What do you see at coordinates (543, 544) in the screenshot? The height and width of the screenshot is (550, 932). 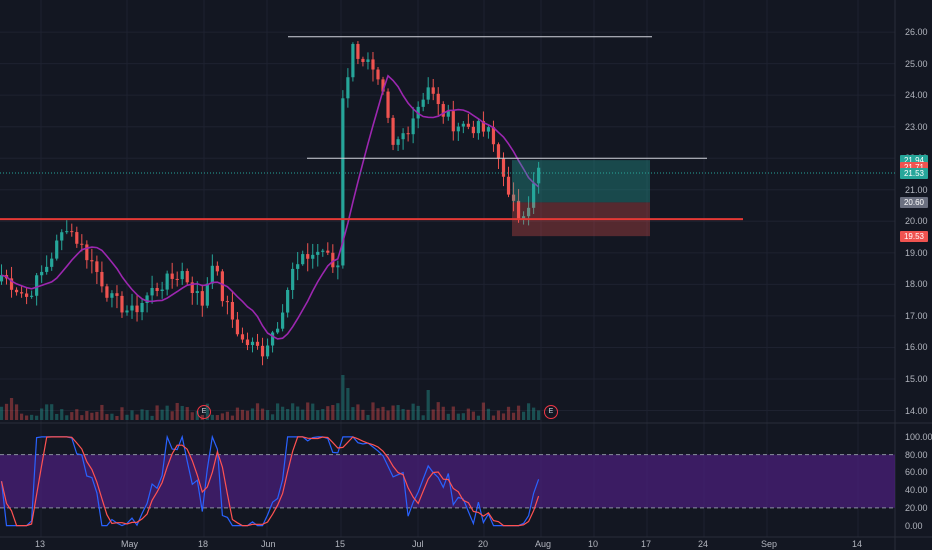 I see `time-tick-label: Aug` at bounding box center [543, 544].